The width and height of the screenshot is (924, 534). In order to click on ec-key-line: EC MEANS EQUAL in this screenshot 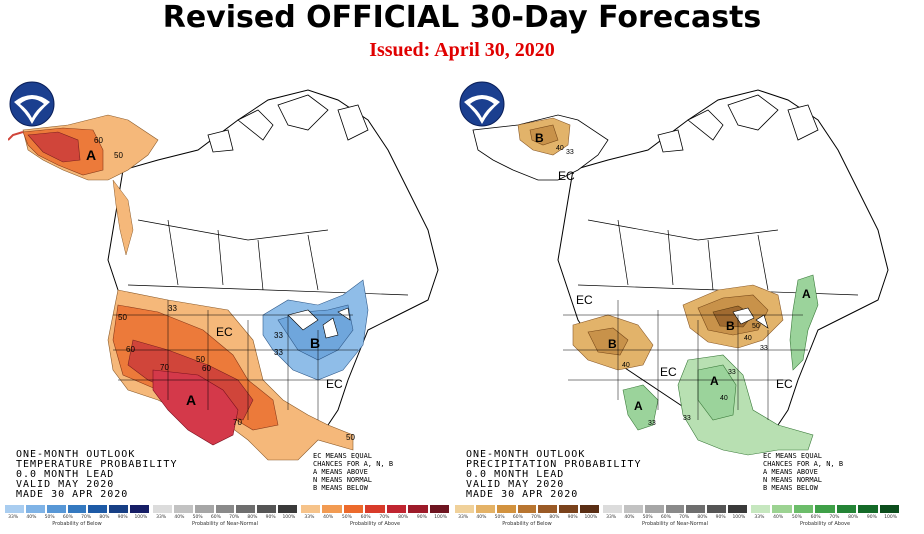, I will do `click(793, 456)`.